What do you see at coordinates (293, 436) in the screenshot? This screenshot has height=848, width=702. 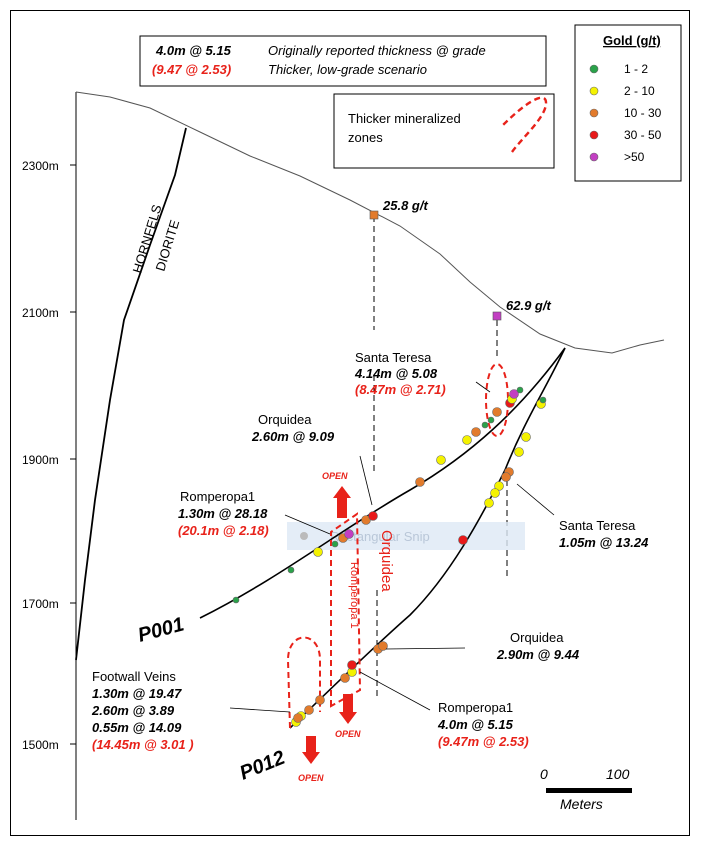 I see `orquidea-upper-value: 2.60m @ 9.09` at bounding box center [293, 436].